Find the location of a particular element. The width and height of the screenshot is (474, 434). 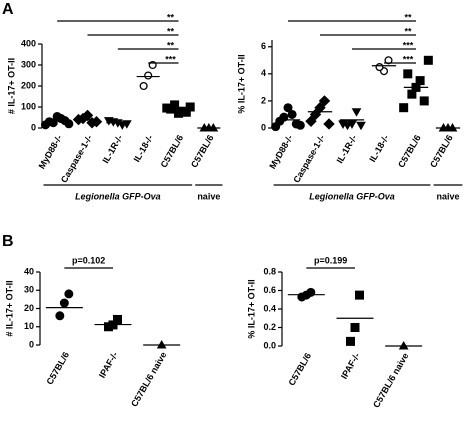

y-tick-label: 400 is located at coordinates (28, 43).